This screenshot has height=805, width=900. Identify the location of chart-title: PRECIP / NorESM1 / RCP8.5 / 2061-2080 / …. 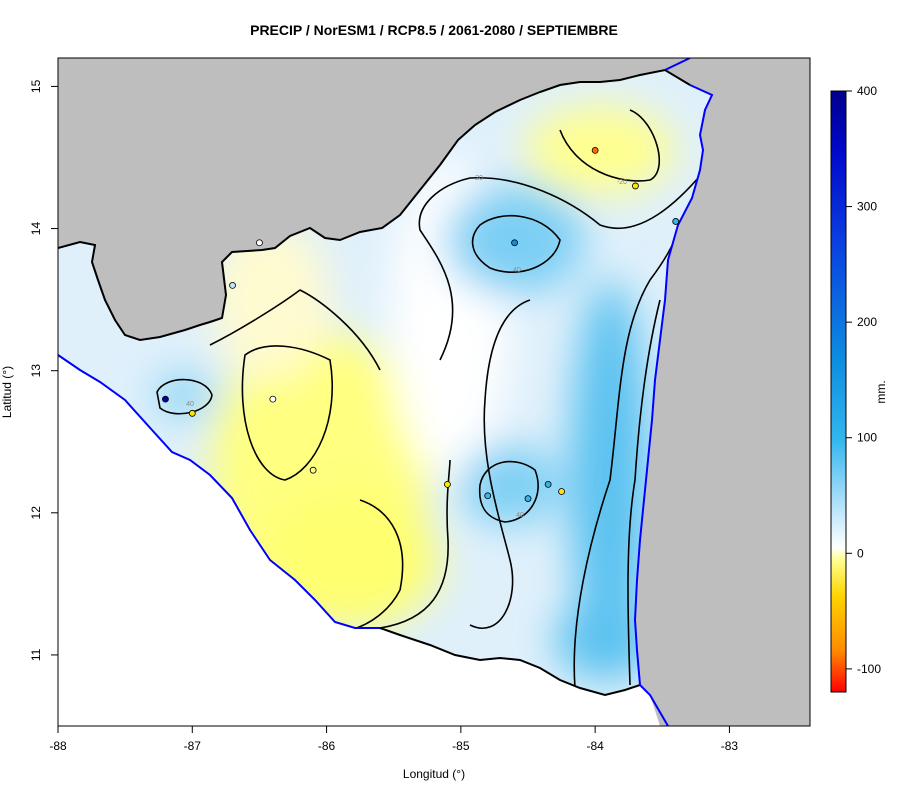
(434, 30).